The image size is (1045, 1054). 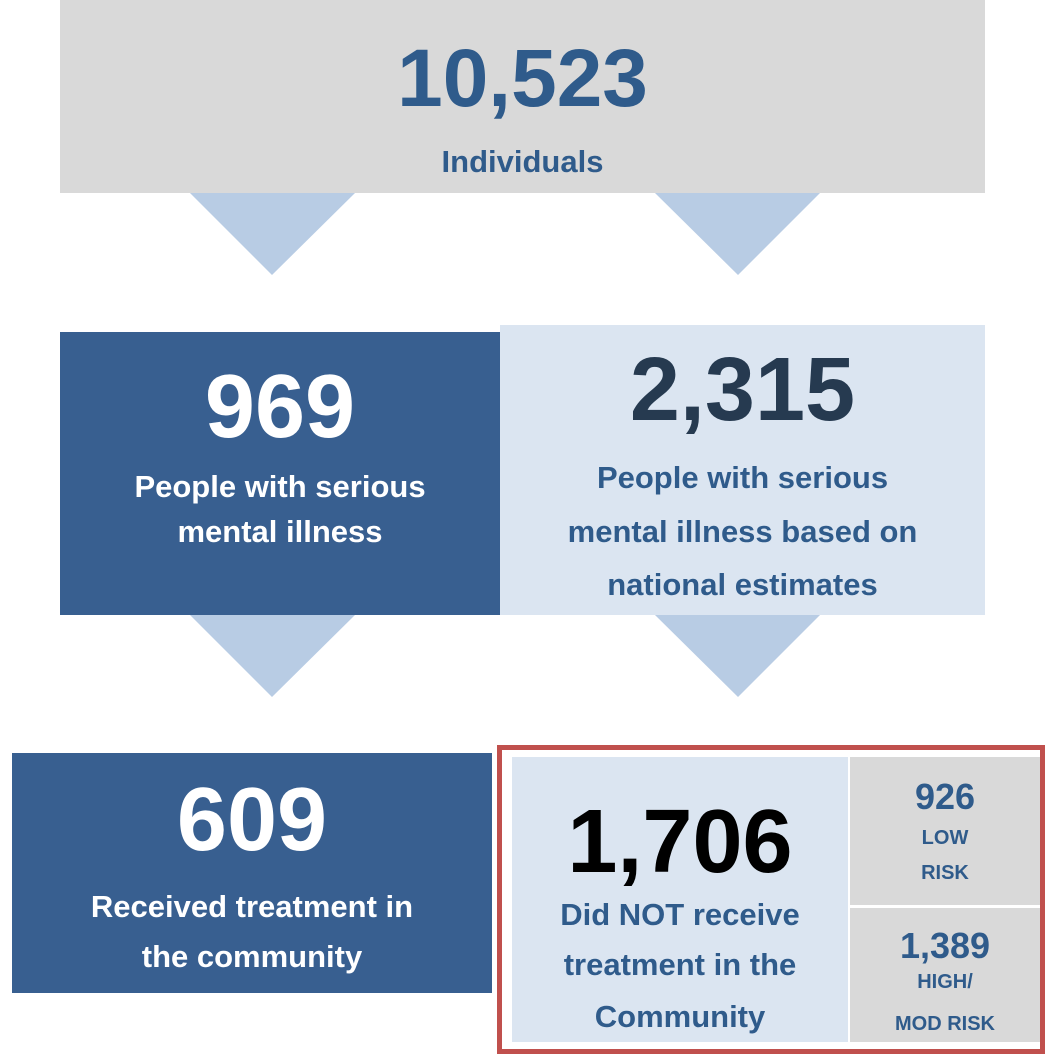 I want to click on untreated-label: Community, so click(x=680, y=1016).